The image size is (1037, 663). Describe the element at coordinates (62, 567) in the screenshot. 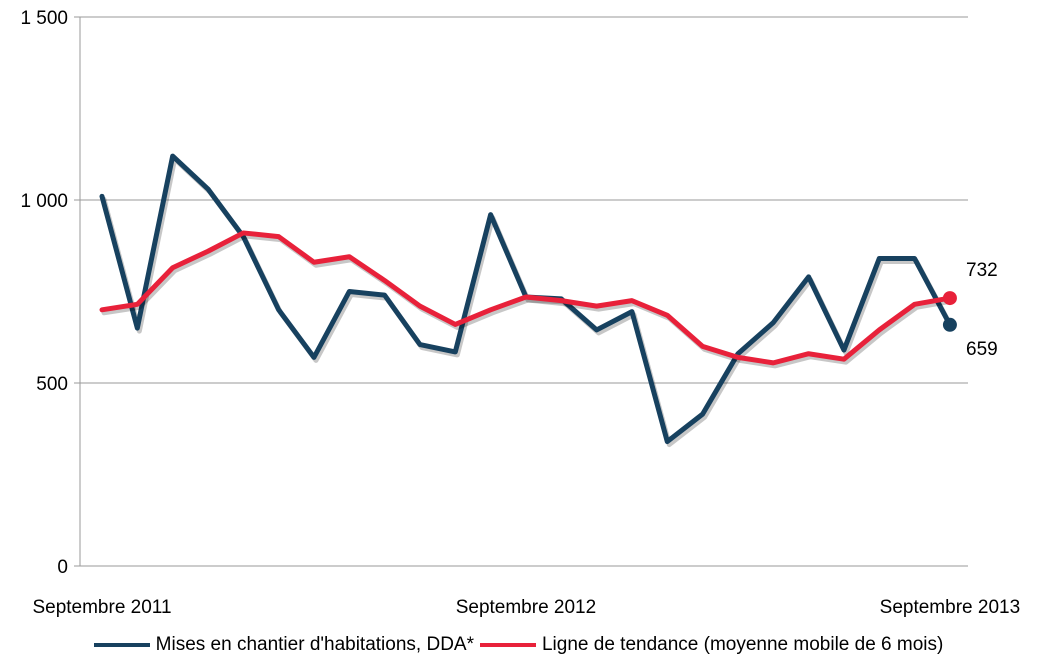

I see `y-tick-label: 0` at that location.